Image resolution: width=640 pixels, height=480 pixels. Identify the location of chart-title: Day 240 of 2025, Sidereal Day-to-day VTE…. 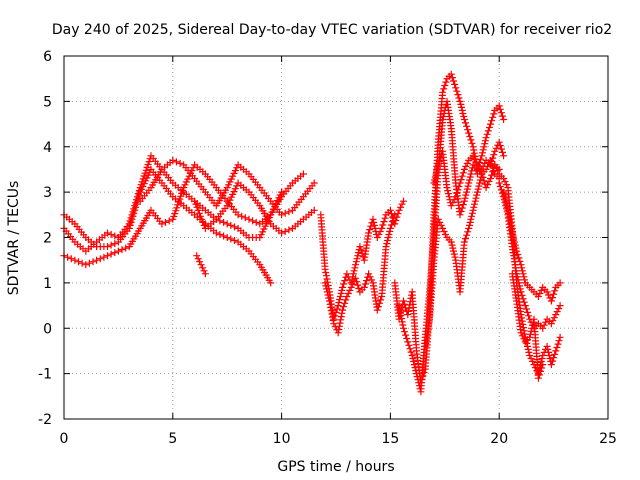
(332, 30).